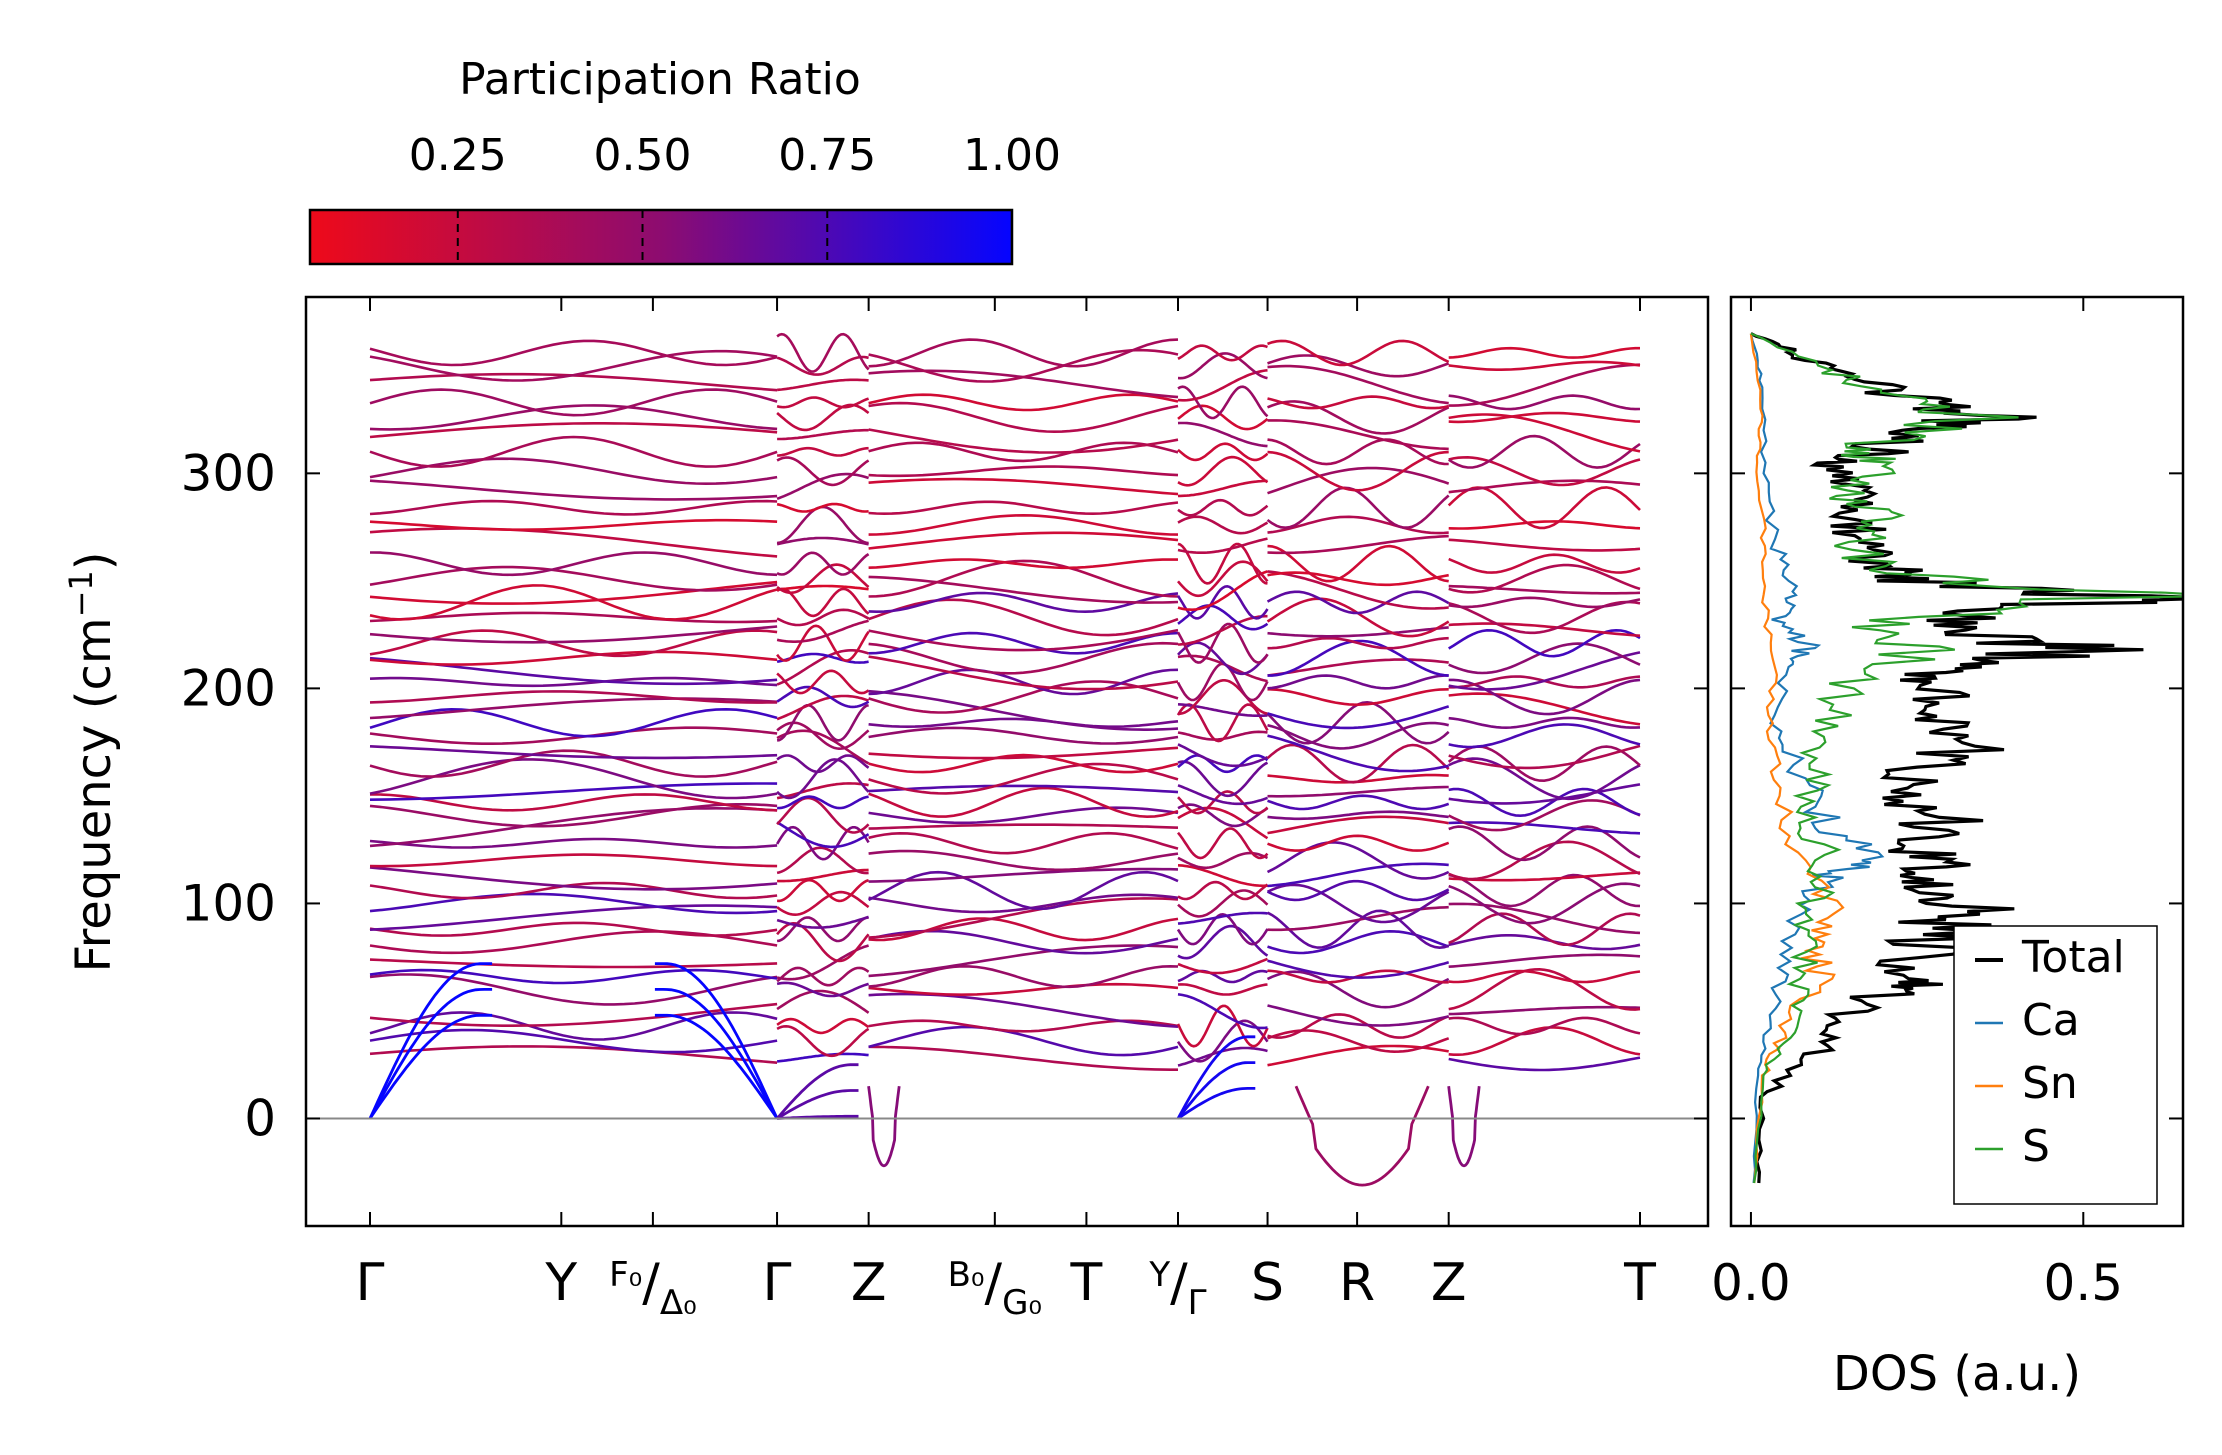 This screenshot has height=1455, width=2222. What do you see at coordinates (1012, 155) in the screenshot?
I see `colorbar-tick-label: 1.00` at bounding box center [1012, 155].